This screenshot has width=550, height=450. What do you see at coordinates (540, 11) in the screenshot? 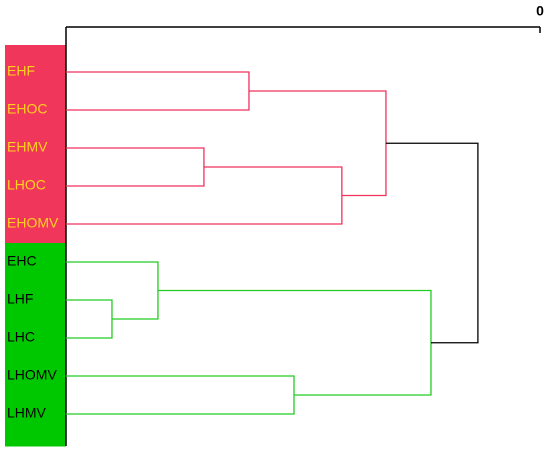
I see `x-tick-label: 0` at bounding box center [540, 11].